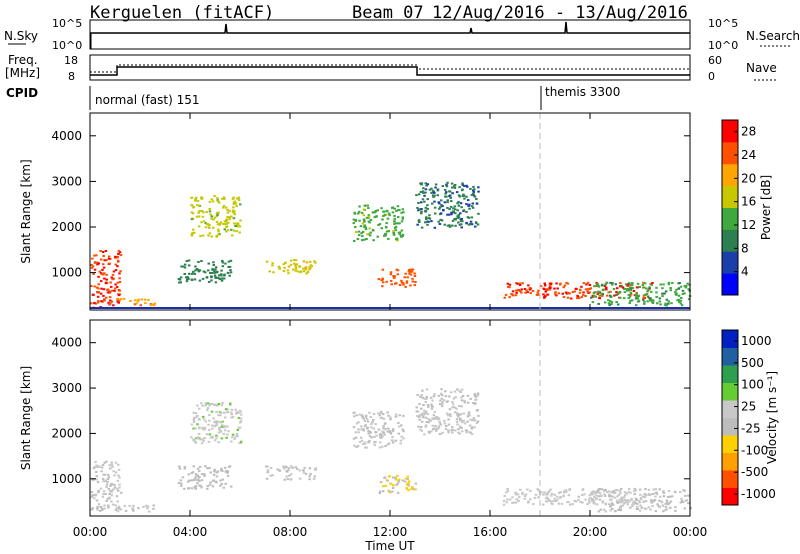  I want to click on scatter-region, so click(378, 429).